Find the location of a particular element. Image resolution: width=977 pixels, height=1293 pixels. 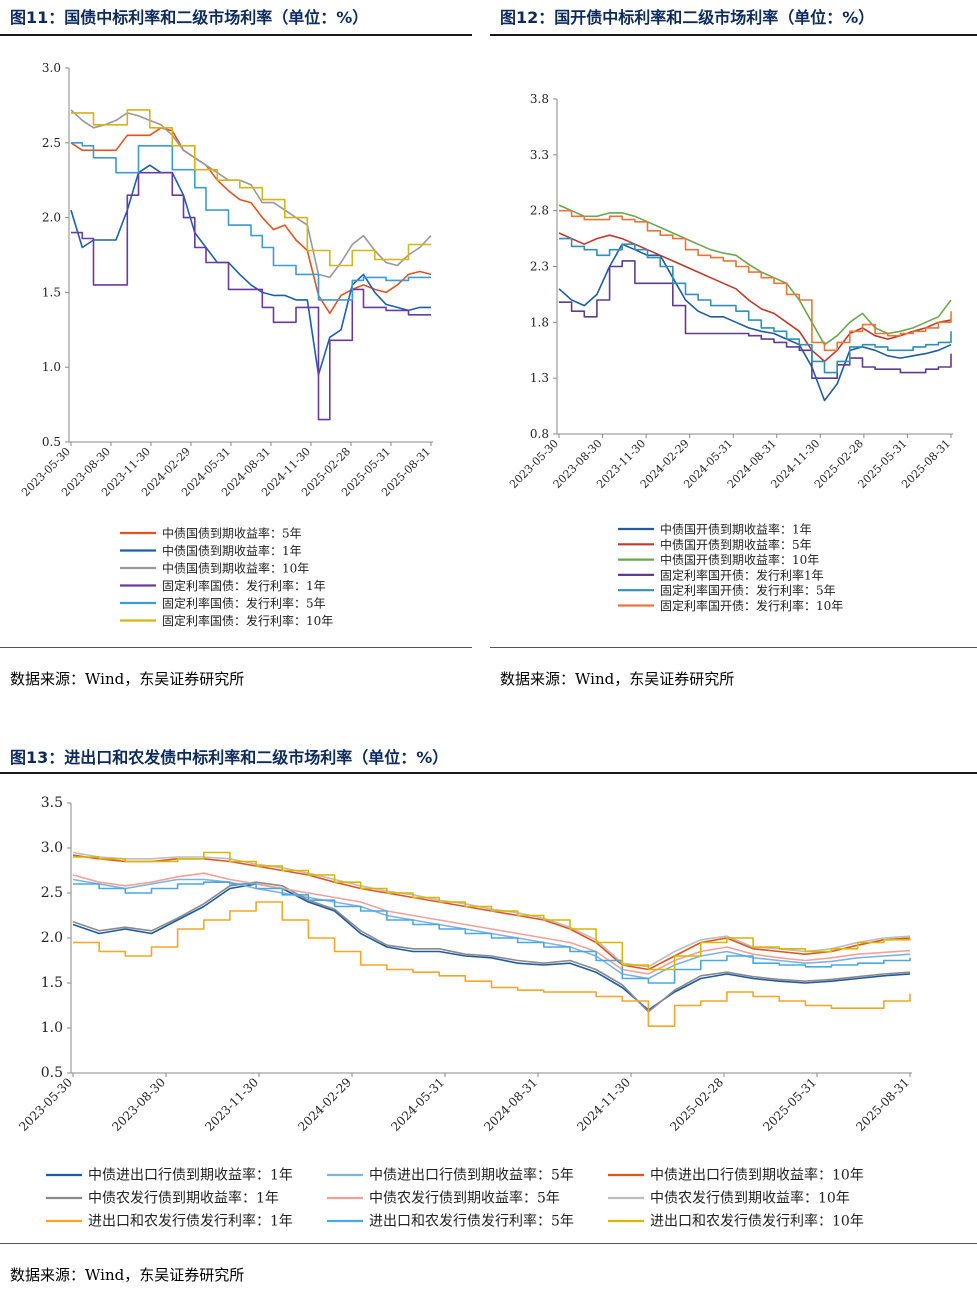

y-tick-label: 3.3 is located at coordinates (539, 155).